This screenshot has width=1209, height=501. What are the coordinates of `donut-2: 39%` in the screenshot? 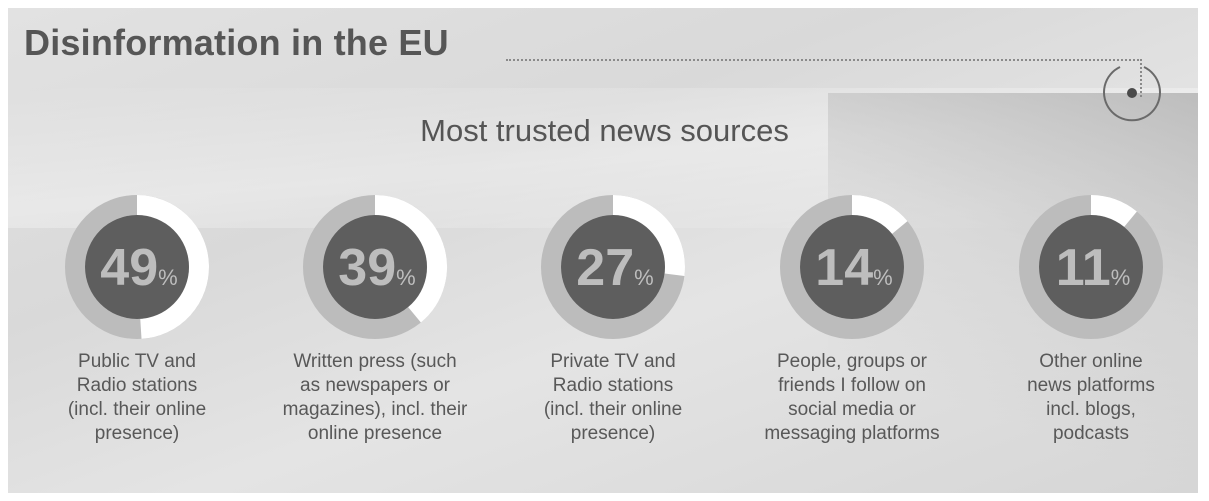 It's located at (375, 267).